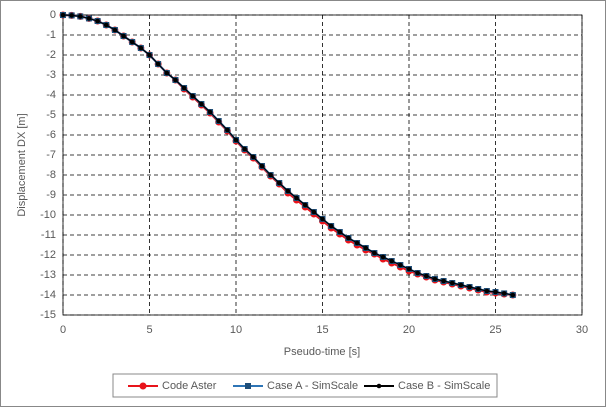  Describe the element at coordinates (48, 215) in the screenshot. I see `y-tick-label: -10` at that location.